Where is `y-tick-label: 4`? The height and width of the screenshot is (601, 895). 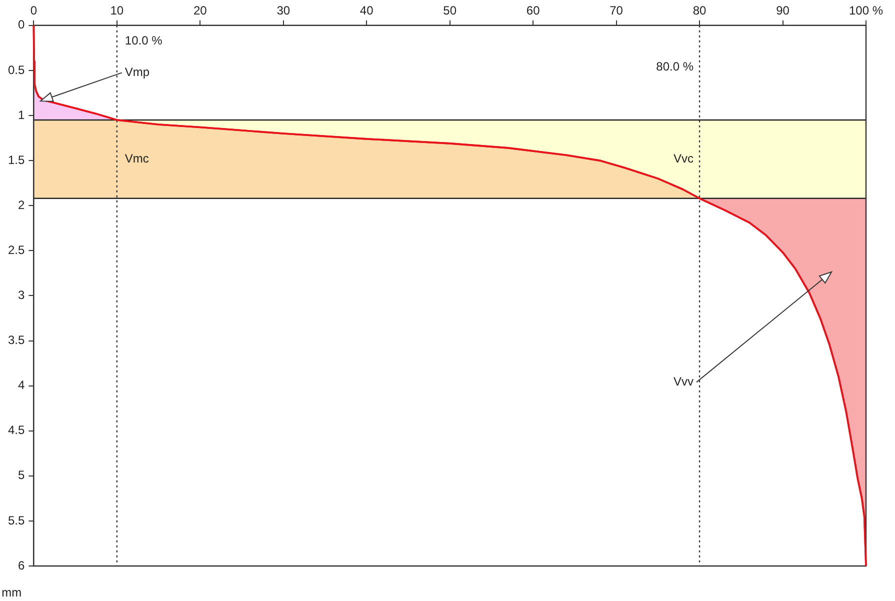
y-tick-label: 4 is located at coordinates (21, 385).